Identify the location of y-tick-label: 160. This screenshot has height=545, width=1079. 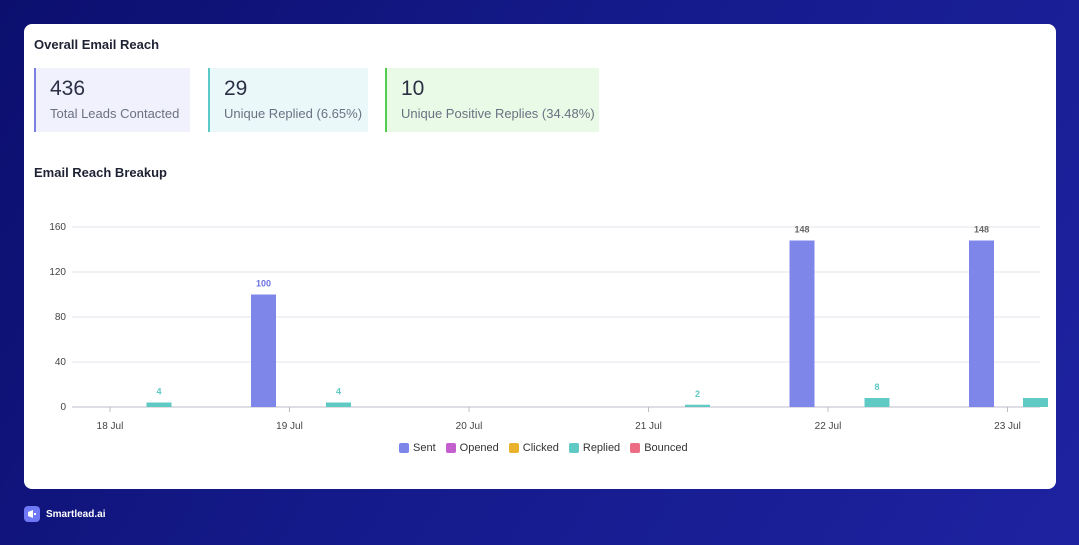
(57, 227).